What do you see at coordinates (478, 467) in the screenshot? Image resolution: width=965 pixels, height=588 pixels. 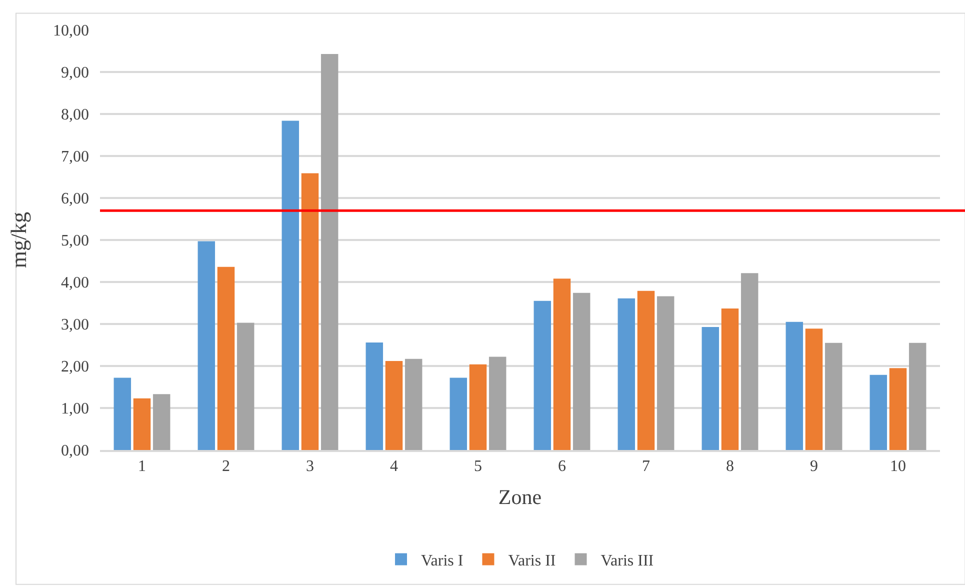 I see `x-tick-label: 5` at bounding box center [478, 467].